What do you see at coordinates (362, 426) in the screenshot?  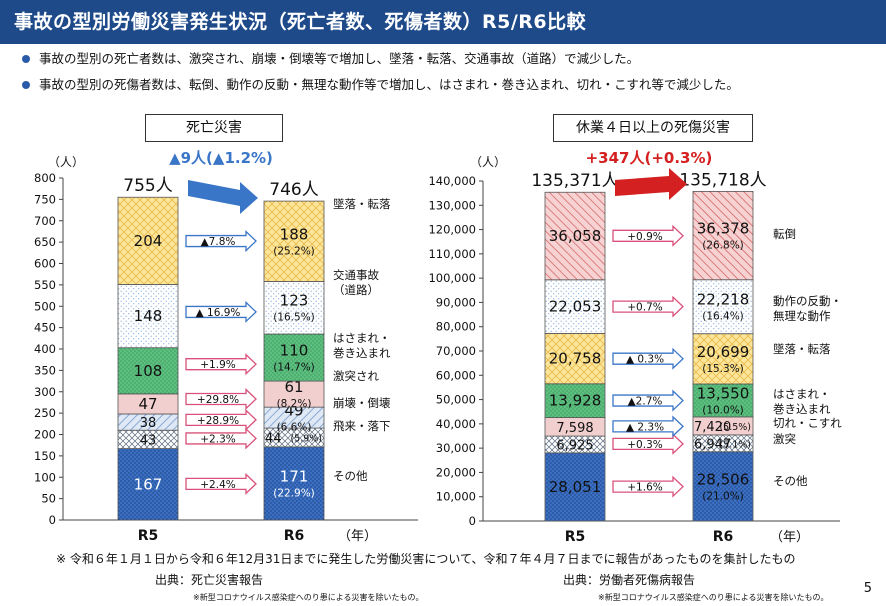 I see `series-label: 飛来・落下` at bounding box center [362, 426].